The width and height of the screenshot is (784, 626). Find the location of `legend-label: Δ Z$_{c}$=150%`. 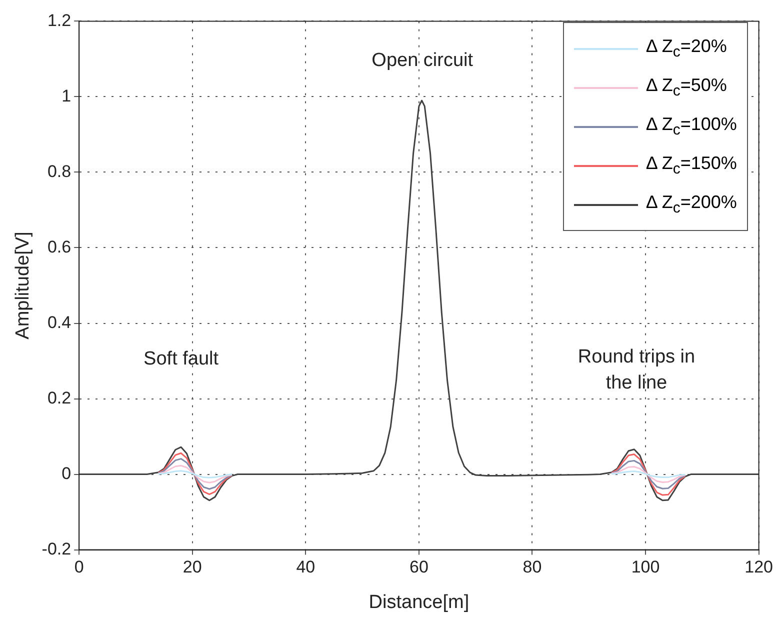

legend-label: Δ Z$_{c}$=150% is located at coordinates (691, 165).